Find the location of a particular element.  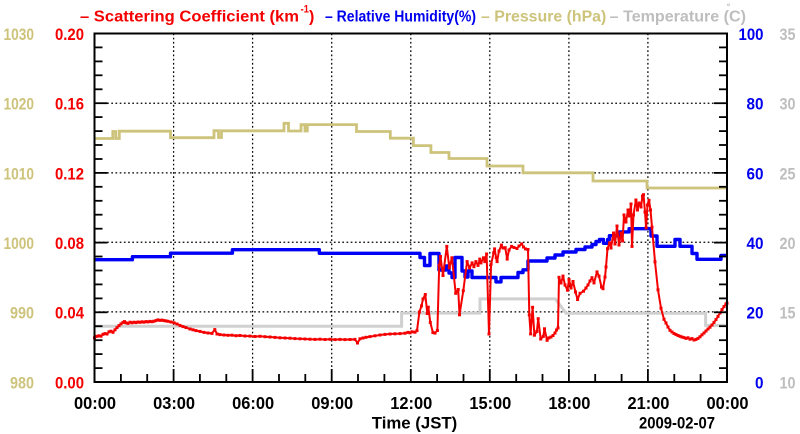

svg-text: 0.12 is located at coordinates (69, 174).